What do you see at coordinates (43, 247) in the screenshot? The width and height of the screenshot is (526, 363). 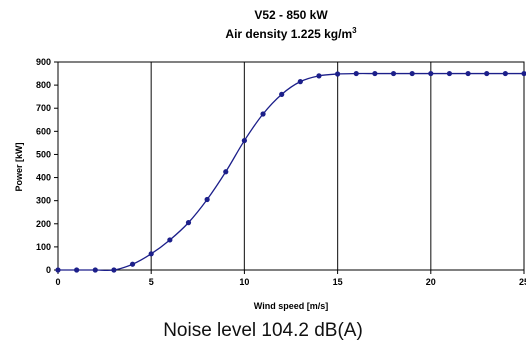 I see `y-tick-label: 100` at bounding box center [43, 247].